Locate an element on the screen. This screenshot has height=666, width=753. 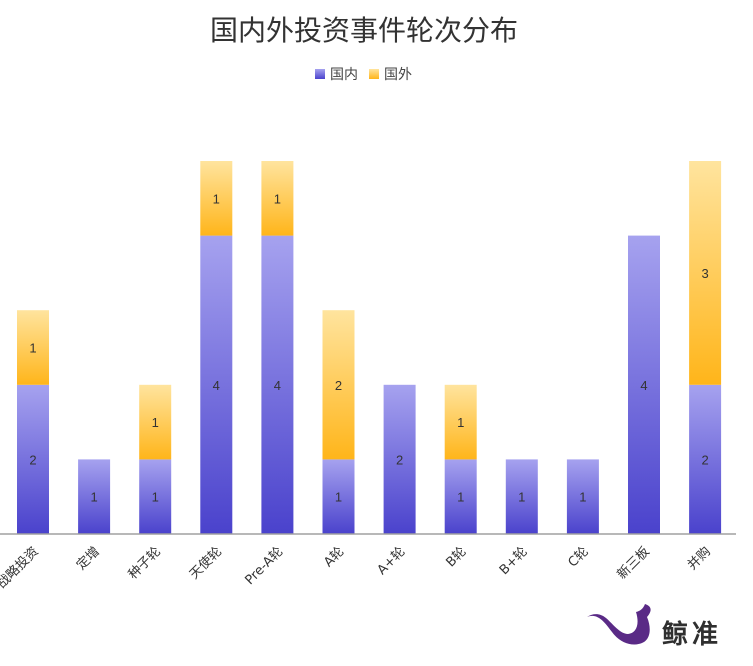
x-tick-label-0: 战略投资 is located at coordinates (21, 568).